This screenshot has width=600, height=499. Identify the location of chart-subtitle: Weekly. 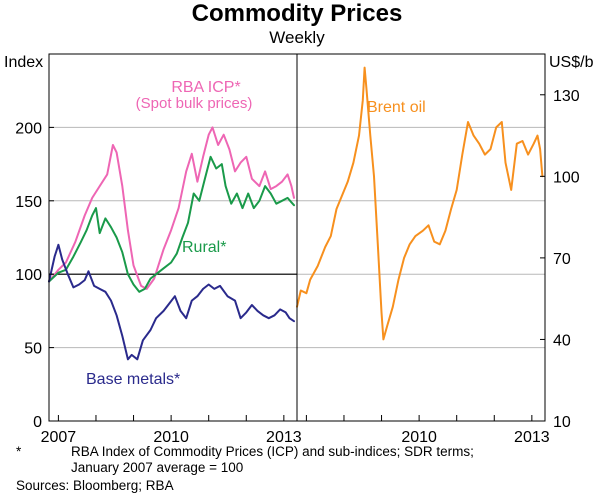
(297, 37).